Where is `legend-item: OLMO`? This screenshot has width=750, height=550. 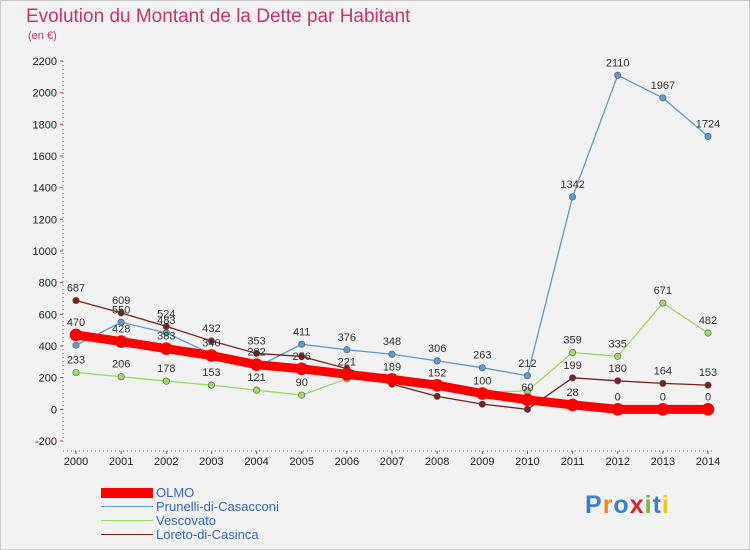 legend-item: OLMO is located at coordinates (231, 492).